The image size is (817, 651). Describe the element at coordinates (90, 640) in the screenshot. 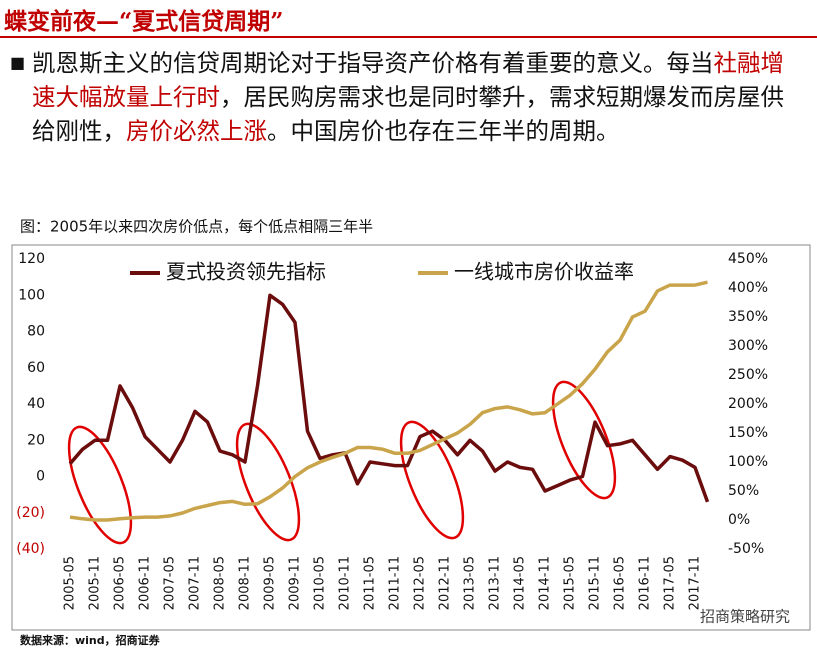

I see `source: 数据来源：wind，招商证券` at that location.